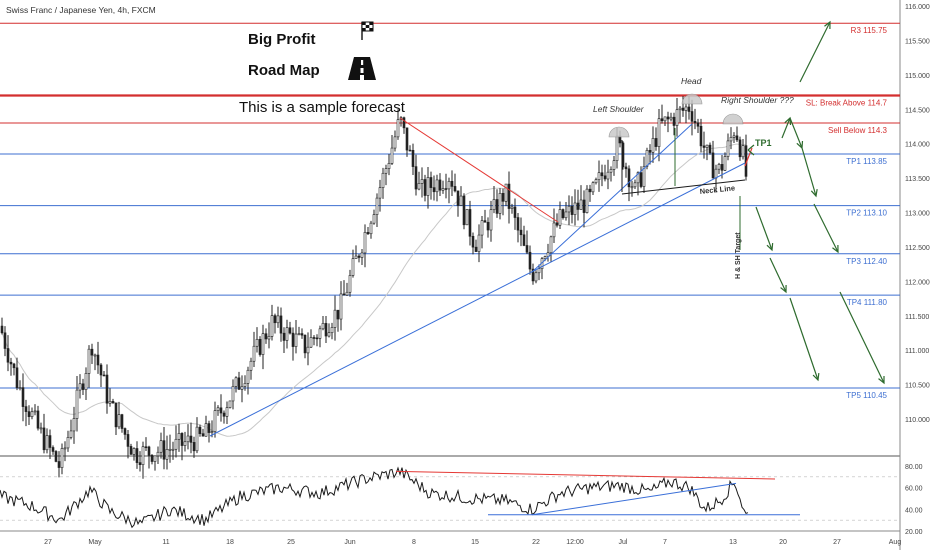 This screenshot has width=932, height=550. What do you see at coordinates (820, 202) in the screenshot?
I see `forecast-arrows` at bounding box center [820, 202].